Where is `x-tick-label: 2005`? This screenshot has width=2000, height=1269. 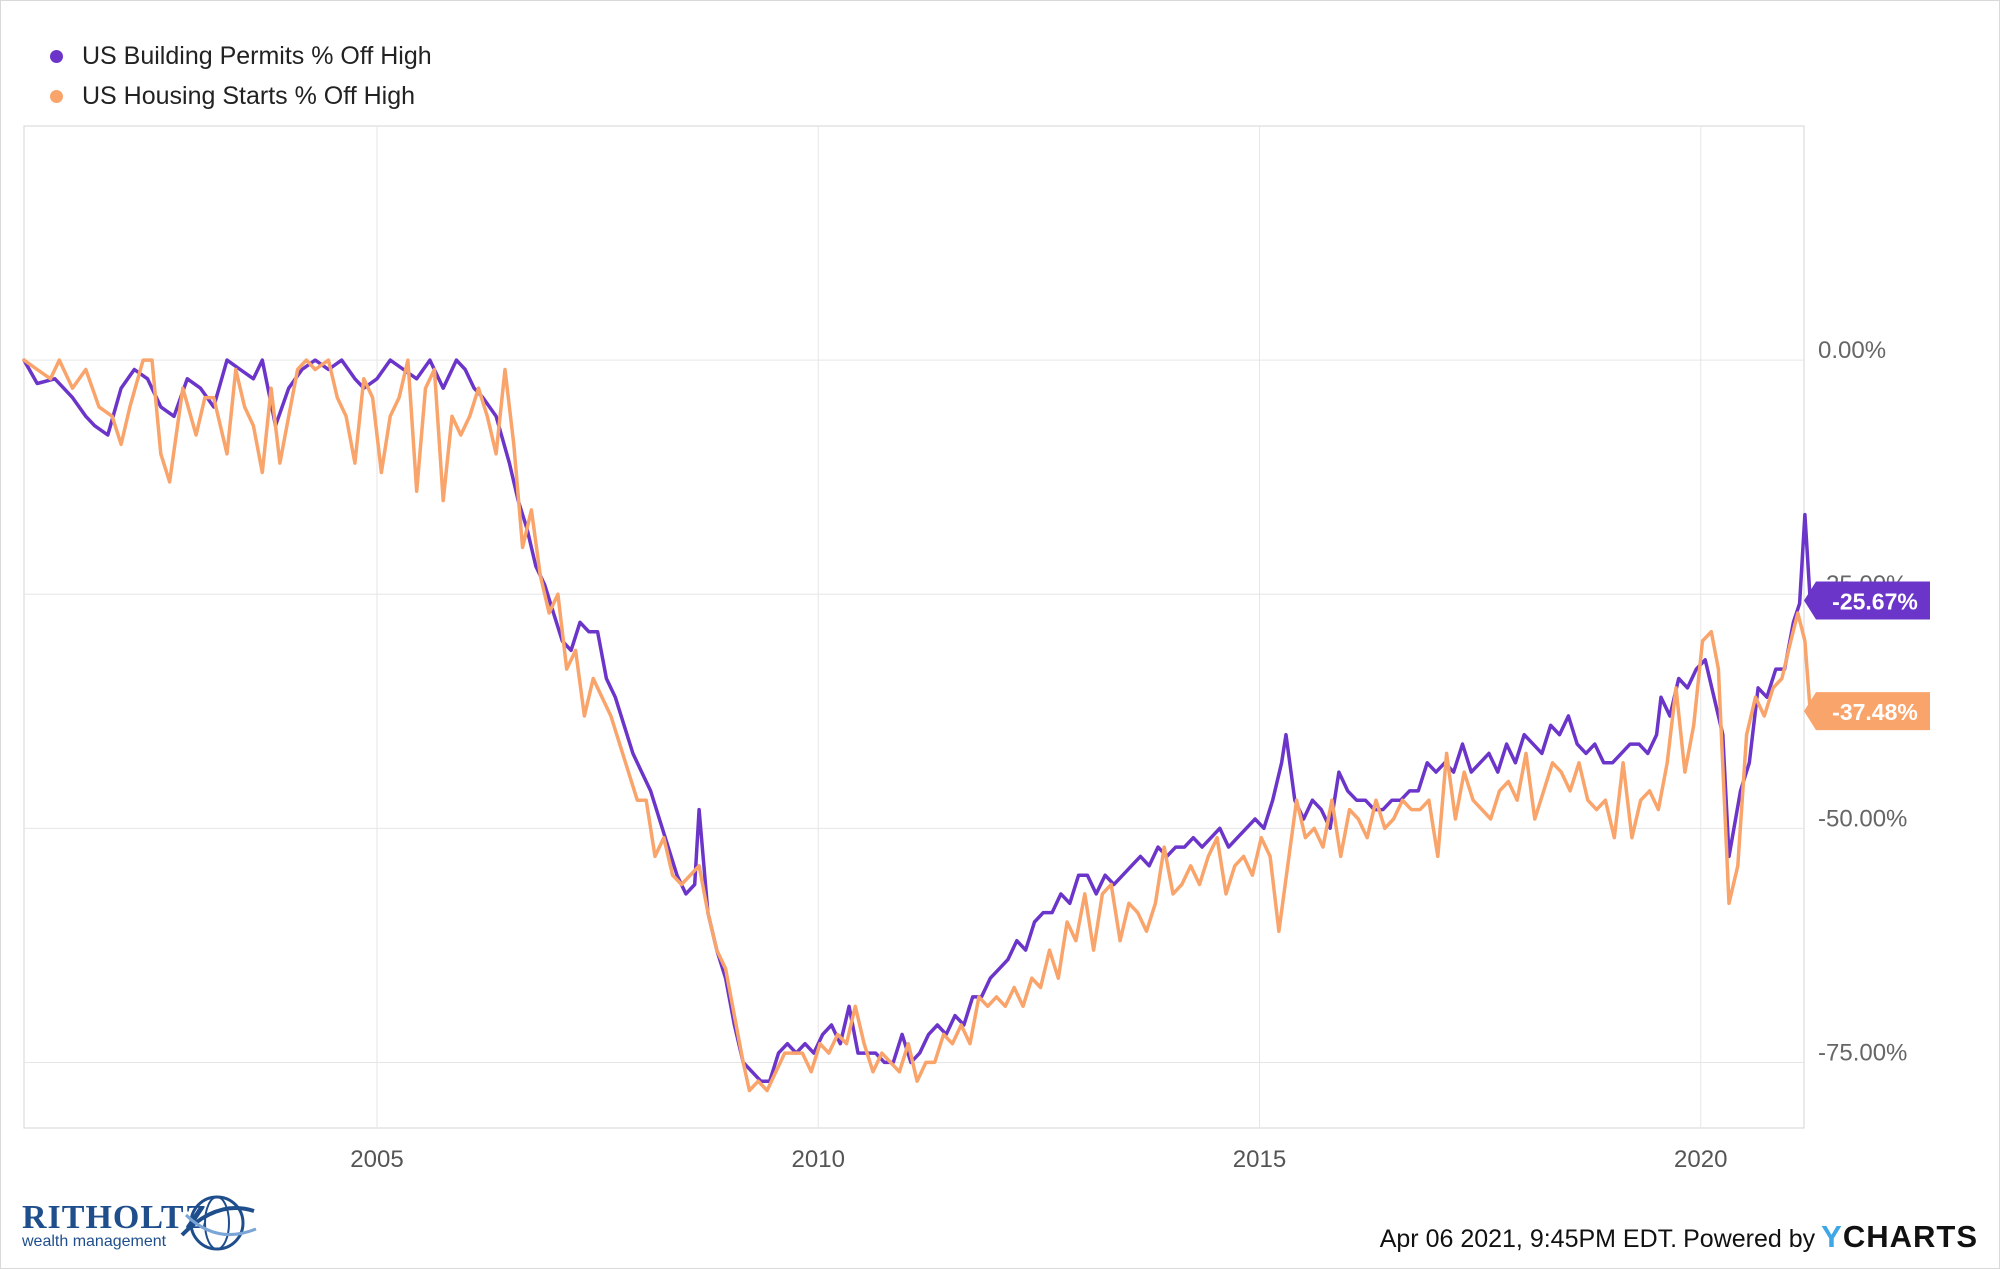 x-tick-label: 2005 is located at coordinates (376, 1159).